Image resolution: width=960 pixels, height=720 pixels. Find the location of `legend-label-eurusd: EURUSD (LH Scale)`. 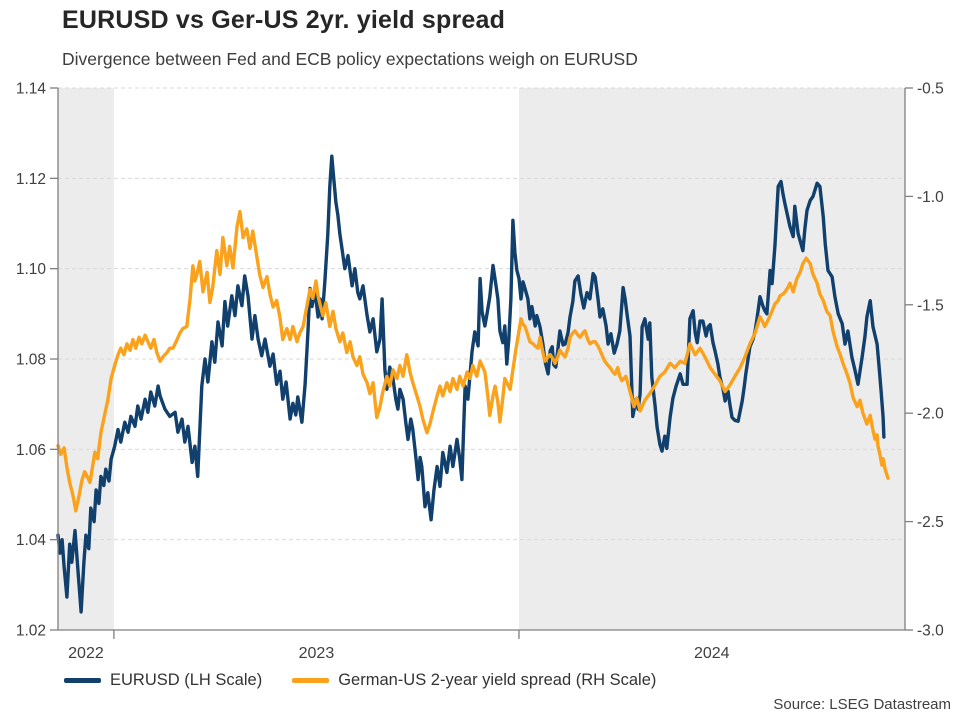

legend-label-eurusd: EURUSD (LH Scale) is located at coordinates (186, 680).